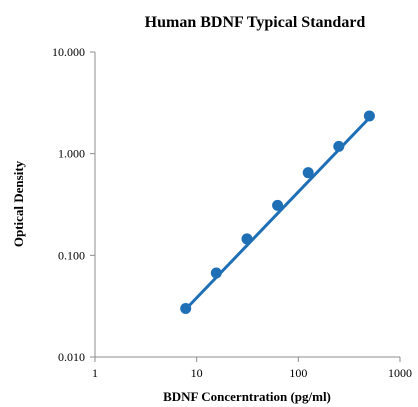  What do you see at coordinates (247, 396) in the screenshot?
I see `x-axis-title: BDNF Concerntration (pg/ml)` at bounding box center [247, 396].